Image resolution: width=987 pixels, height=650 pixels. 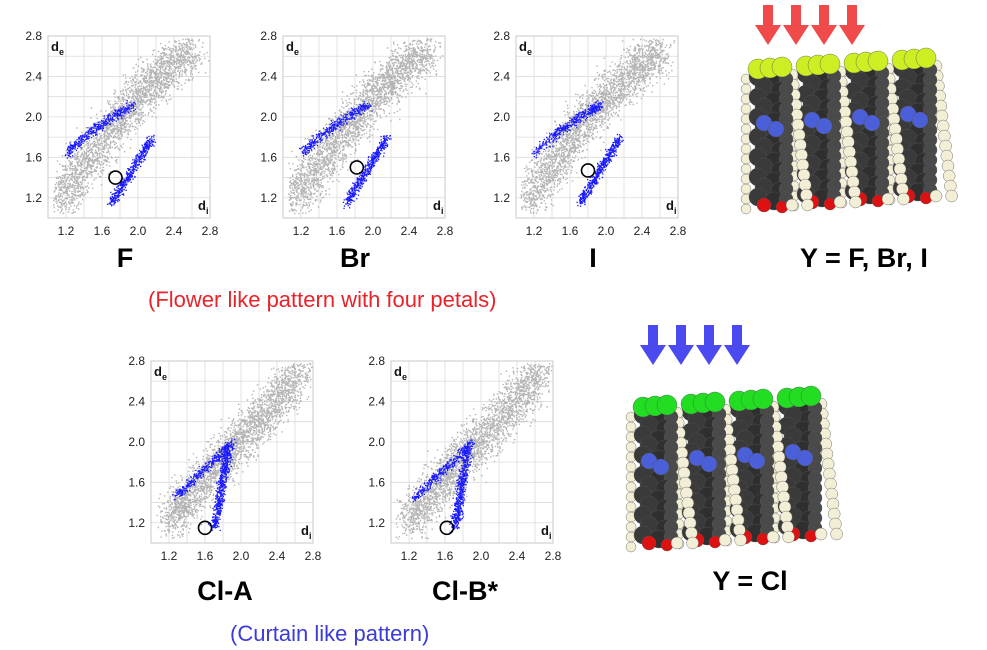 I want to click on plot-panel-cl-b: 1.2 1.6 2.0 2.4 2.8 1.2 1.6 2.0 2.4 2.8 de di, so click(x=459, y=463).